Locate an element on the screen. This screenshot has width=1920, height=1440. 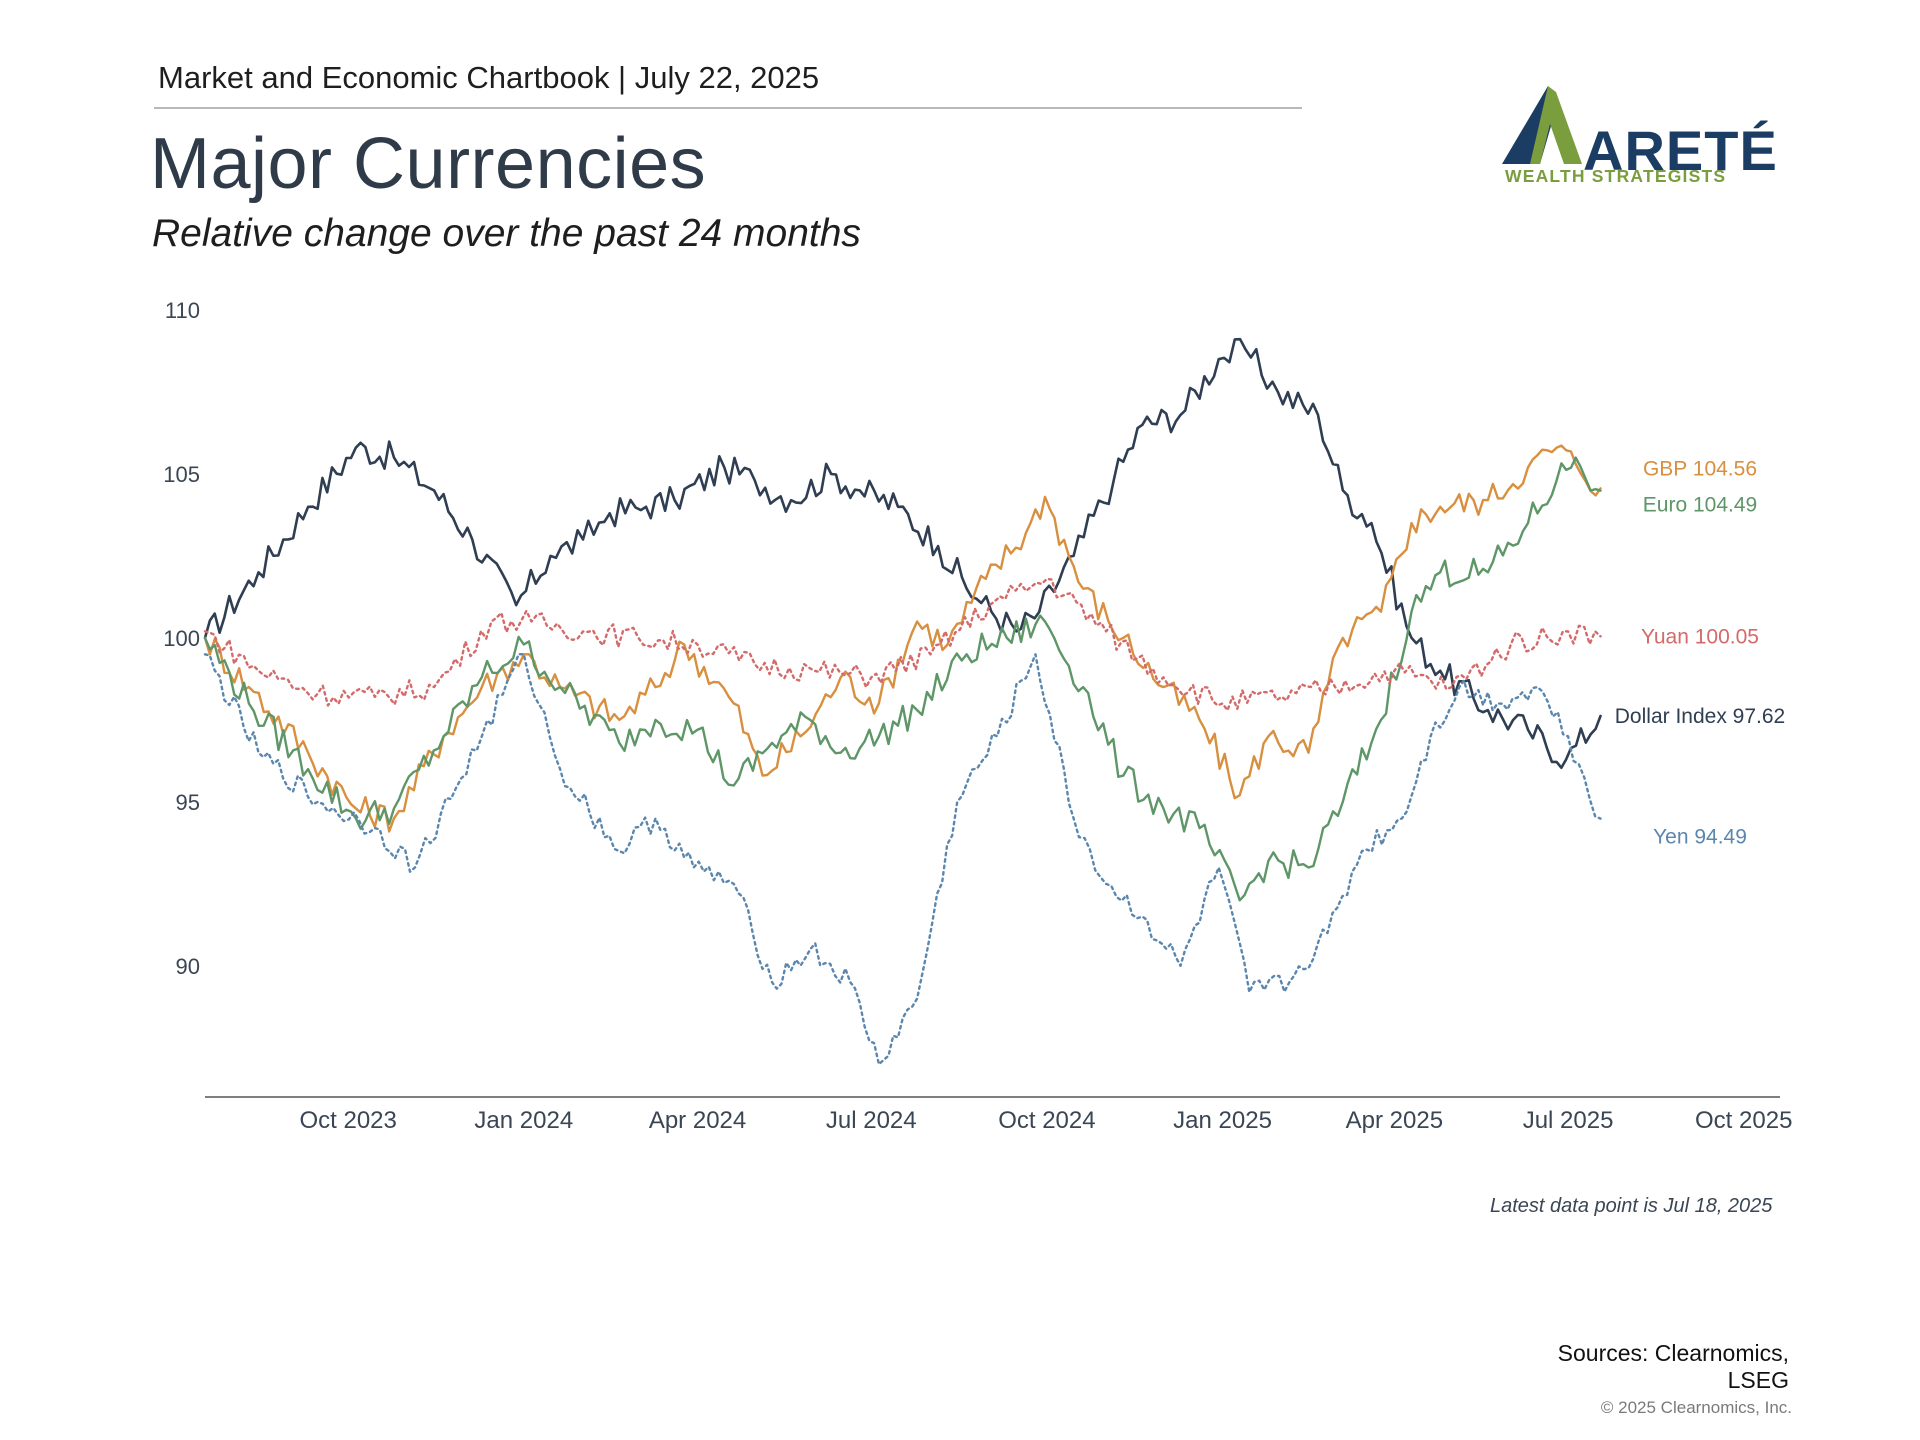
end-label-yuan: Yuan 100.05 is located at coordinates (1700, 636).